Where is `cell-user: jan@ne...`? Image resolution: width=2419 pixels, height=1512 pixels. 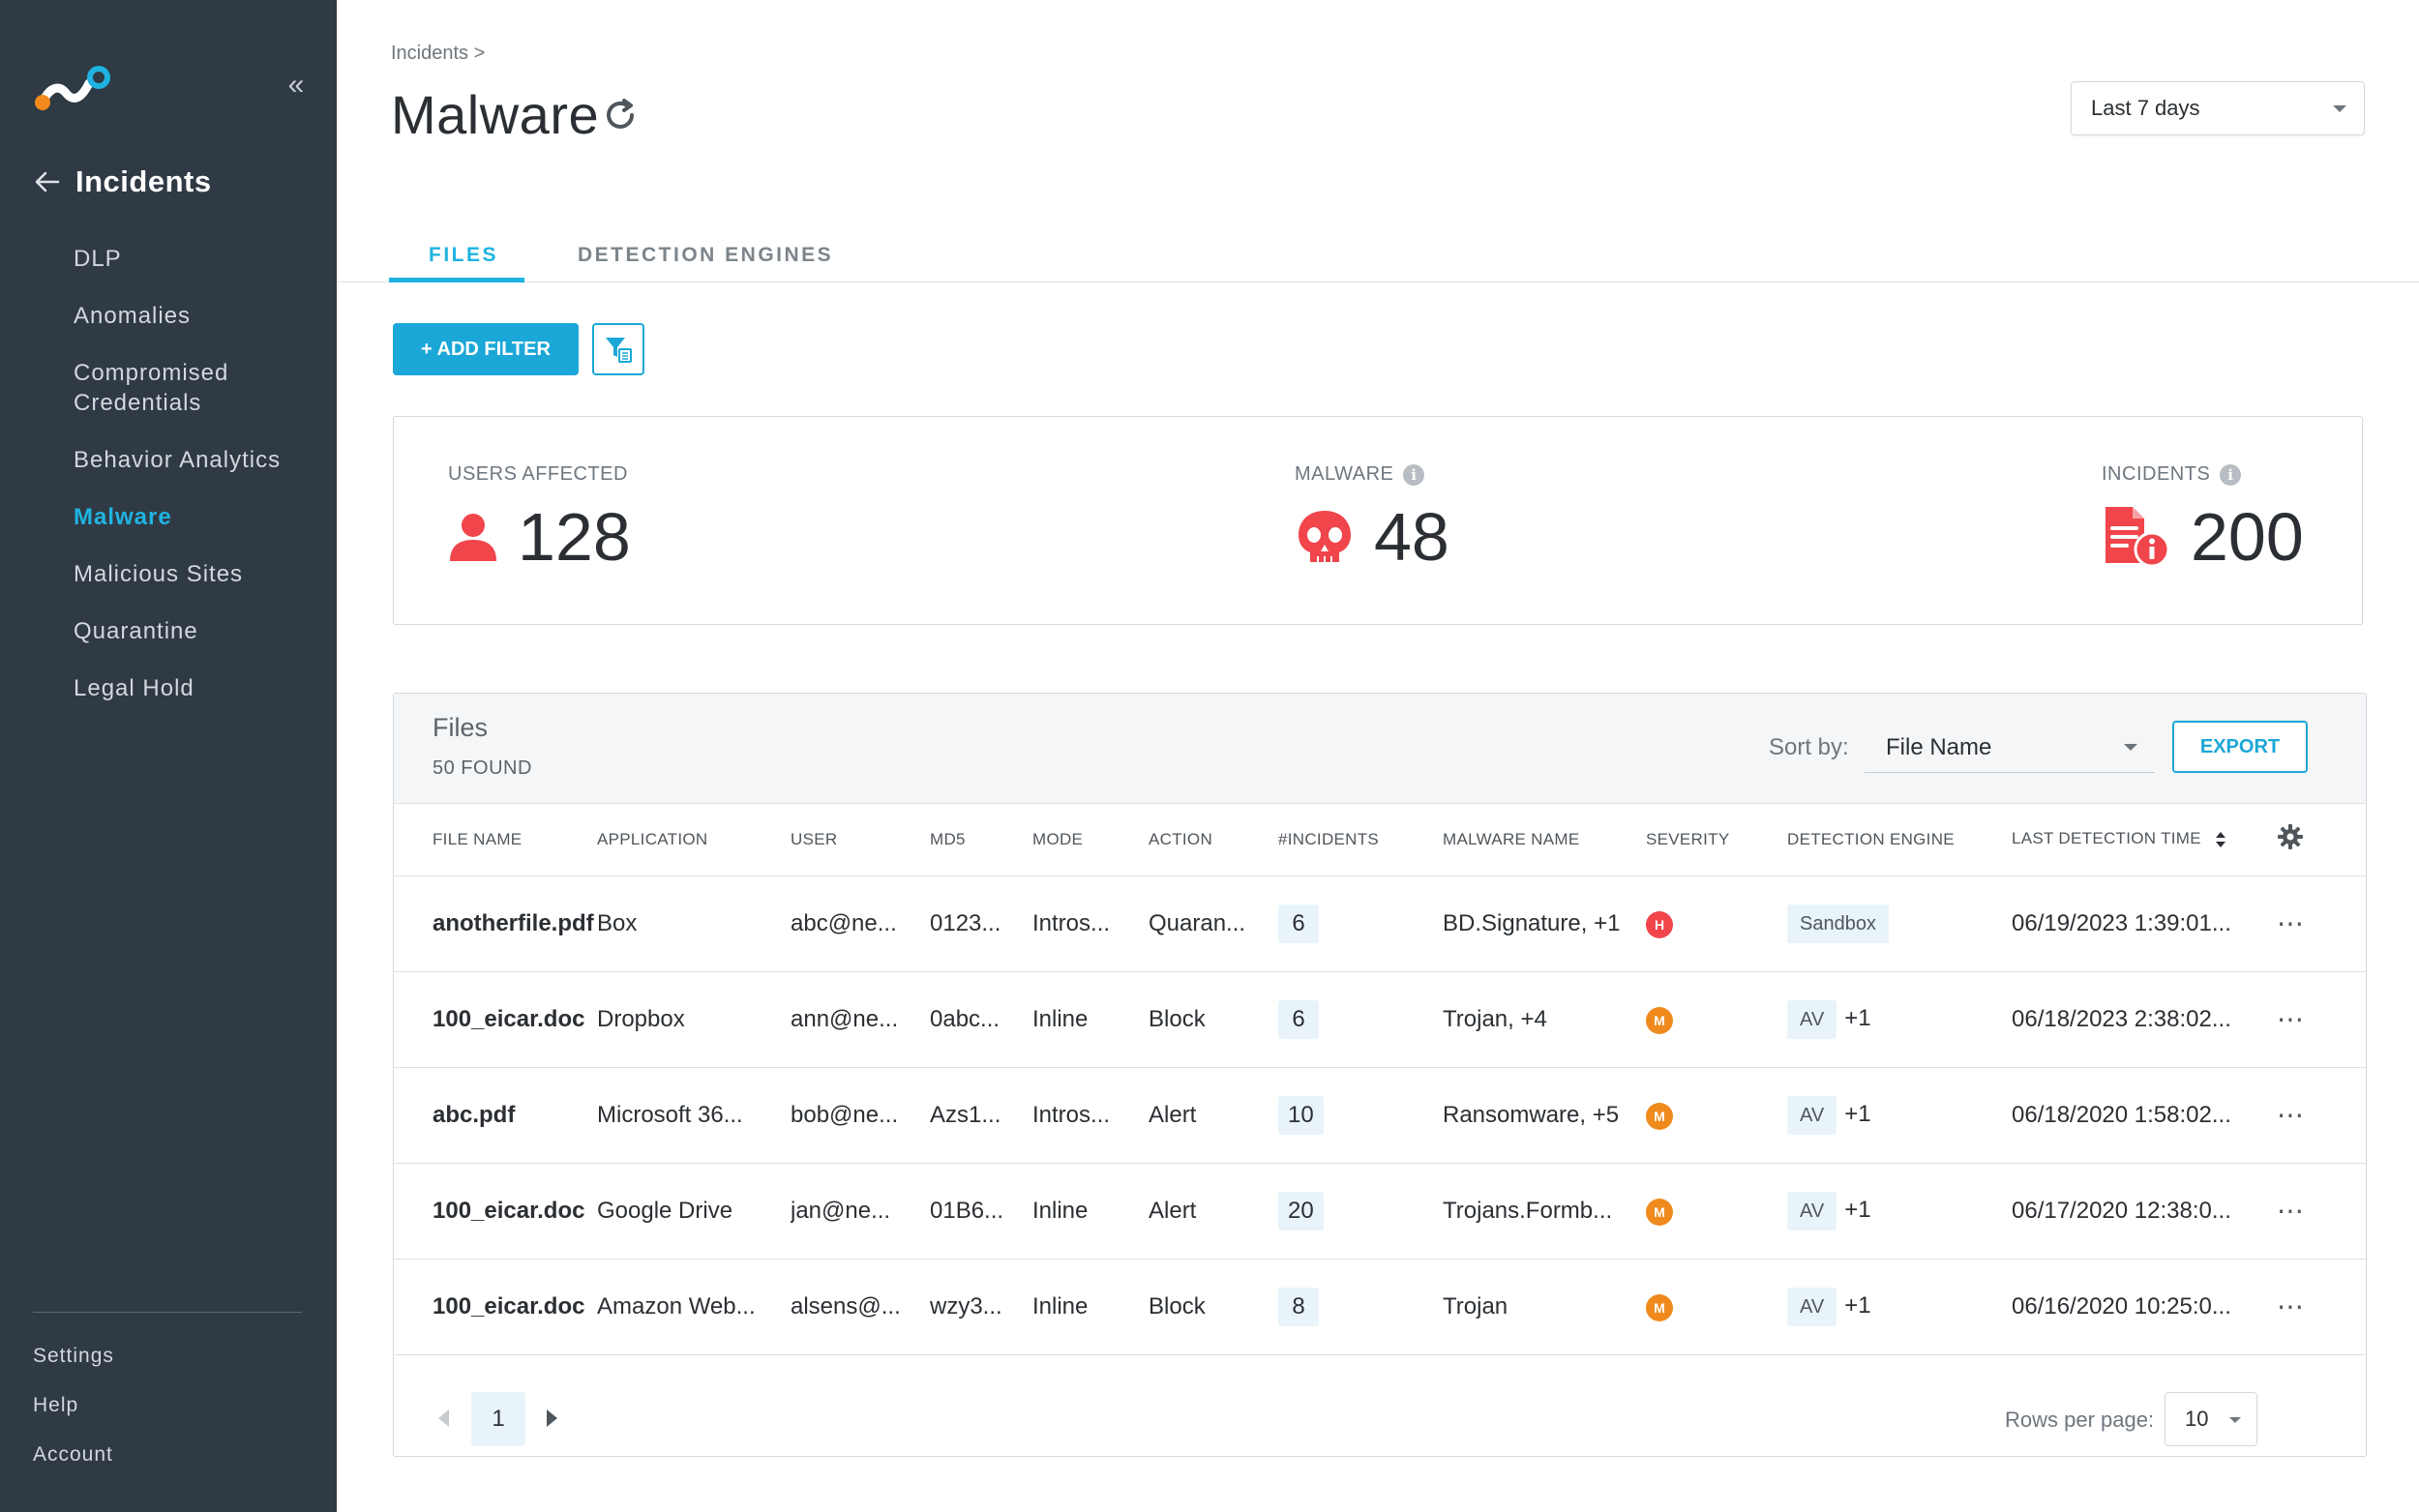
cell-user: jan@ne... is located at coordinates (860, 1212).